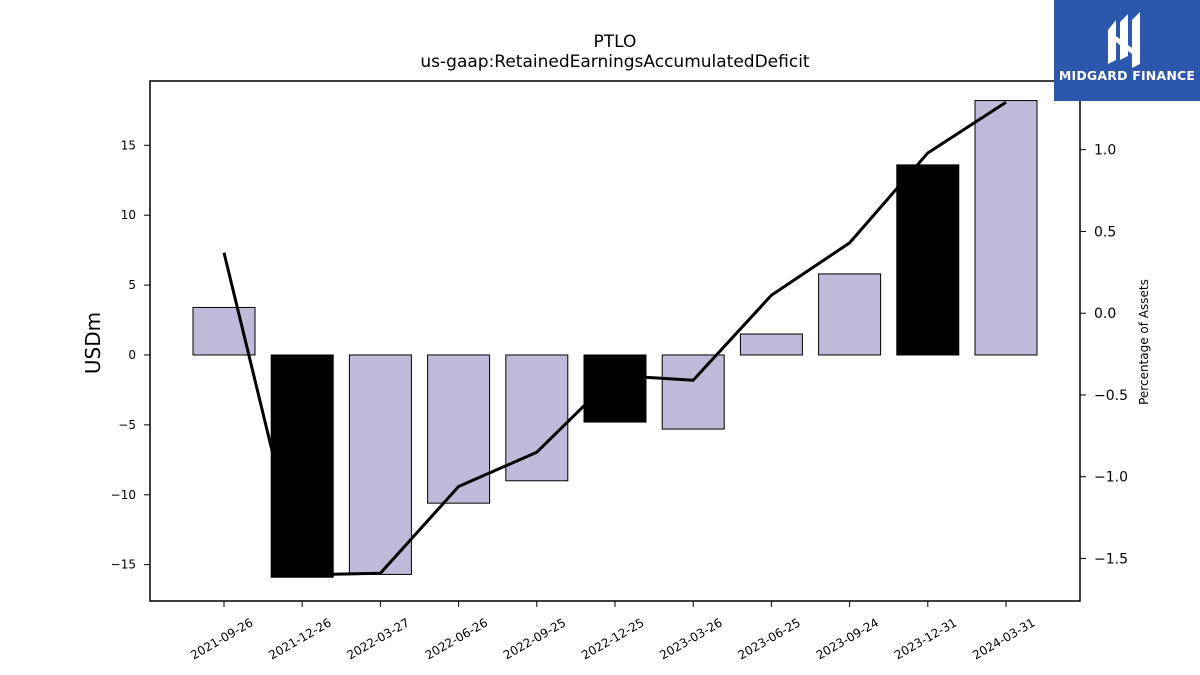 This screenshot has width=1200, height=675. What do you see at coordinates (132, 285) in the screenshot?
I see `y-tick-label: 5` at bounding box center [132, 285].